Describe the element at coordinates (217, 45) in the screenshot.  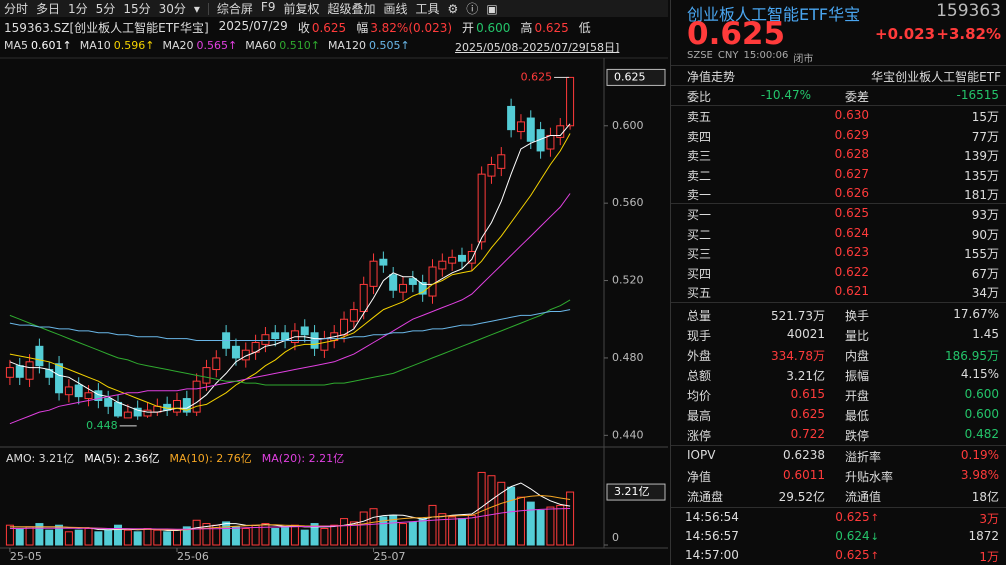
I see `ma-value: 0.565↑` at that location.